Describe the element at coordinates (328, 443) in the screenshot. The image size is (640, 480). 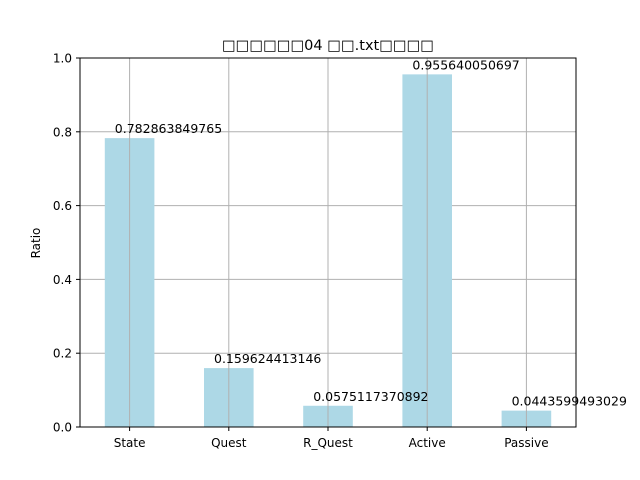
I see `x-tick-label: R_Quest` at that location.